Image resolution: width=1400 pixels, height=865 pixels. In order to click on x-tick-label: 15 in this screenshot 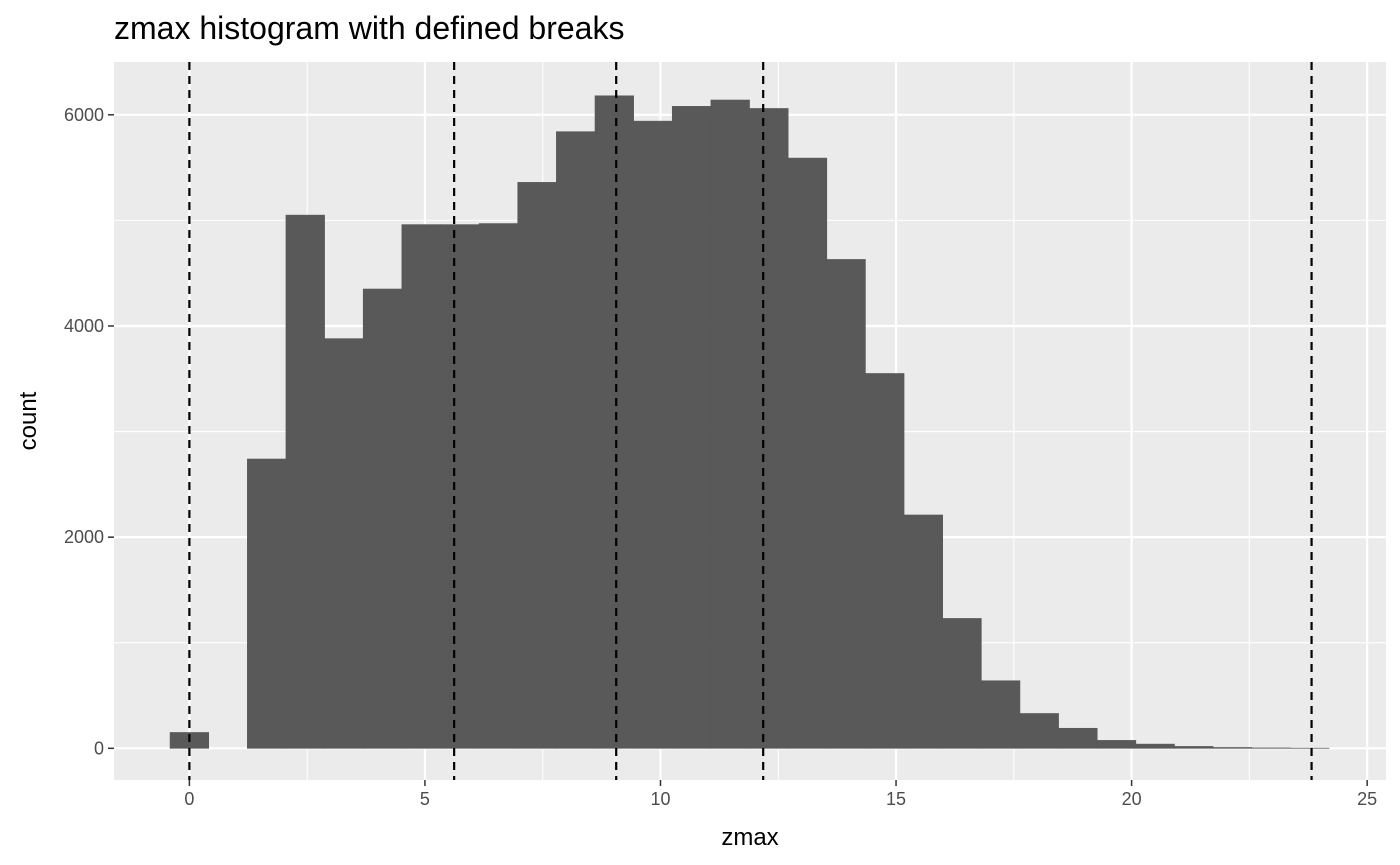, I will do `click(896, 799)`.